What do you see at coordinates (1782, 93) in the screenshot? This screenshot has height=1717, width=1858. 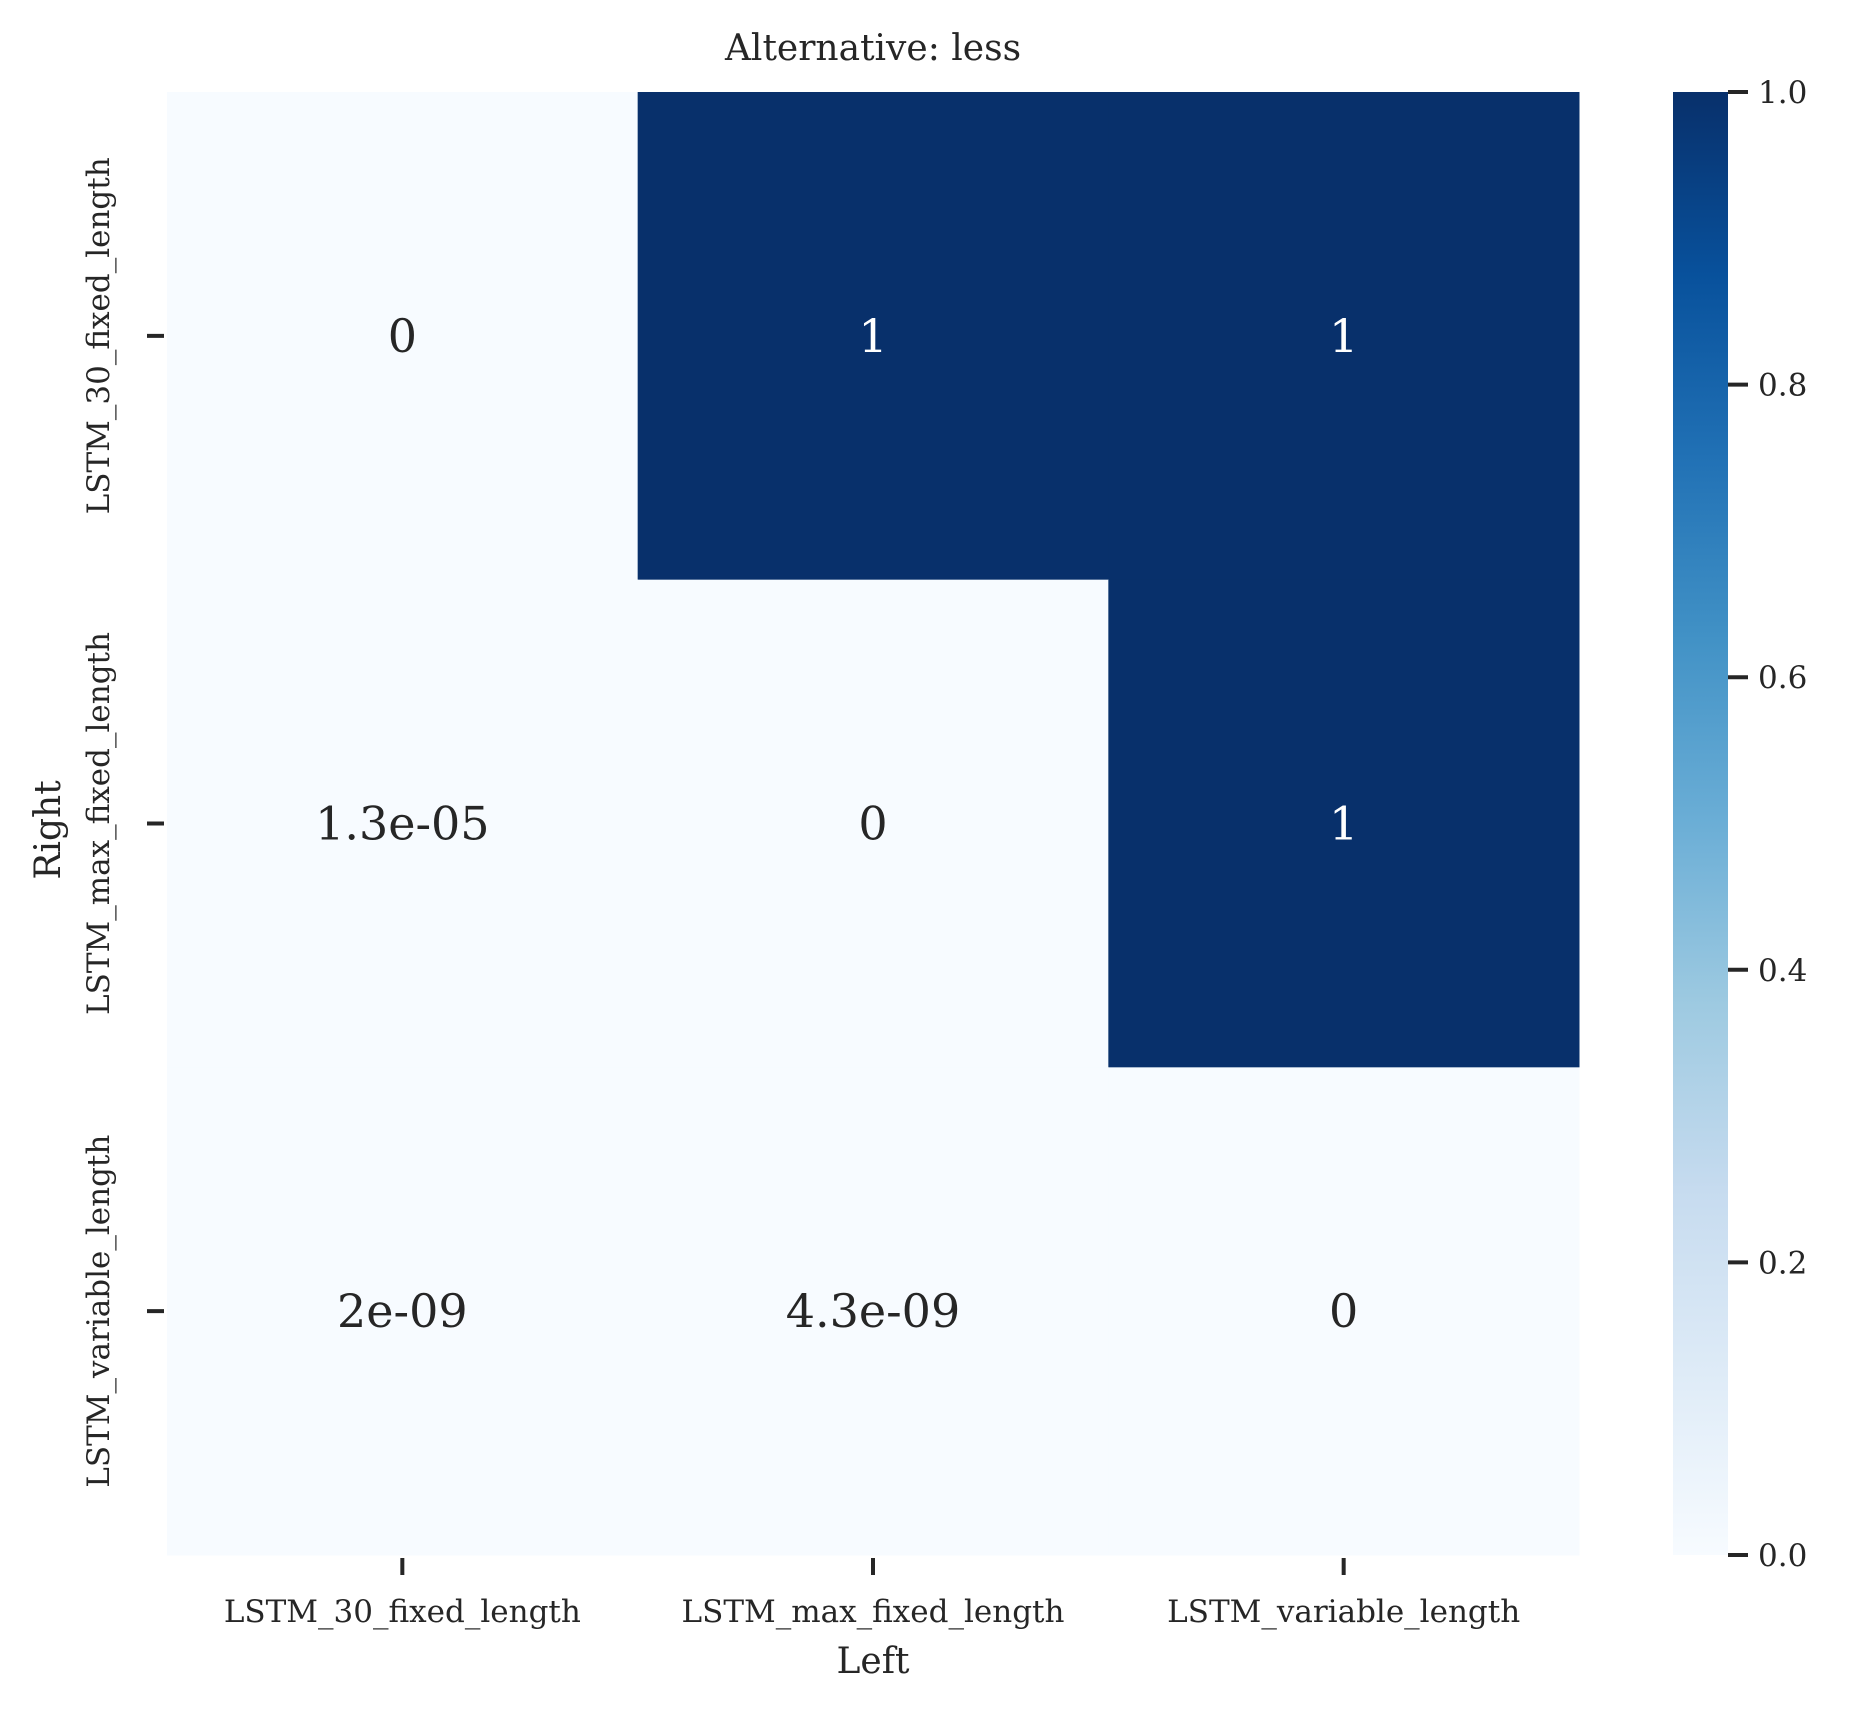 I see `colorbar-tick-label: 1.0` at bounding box center [1782, 93].